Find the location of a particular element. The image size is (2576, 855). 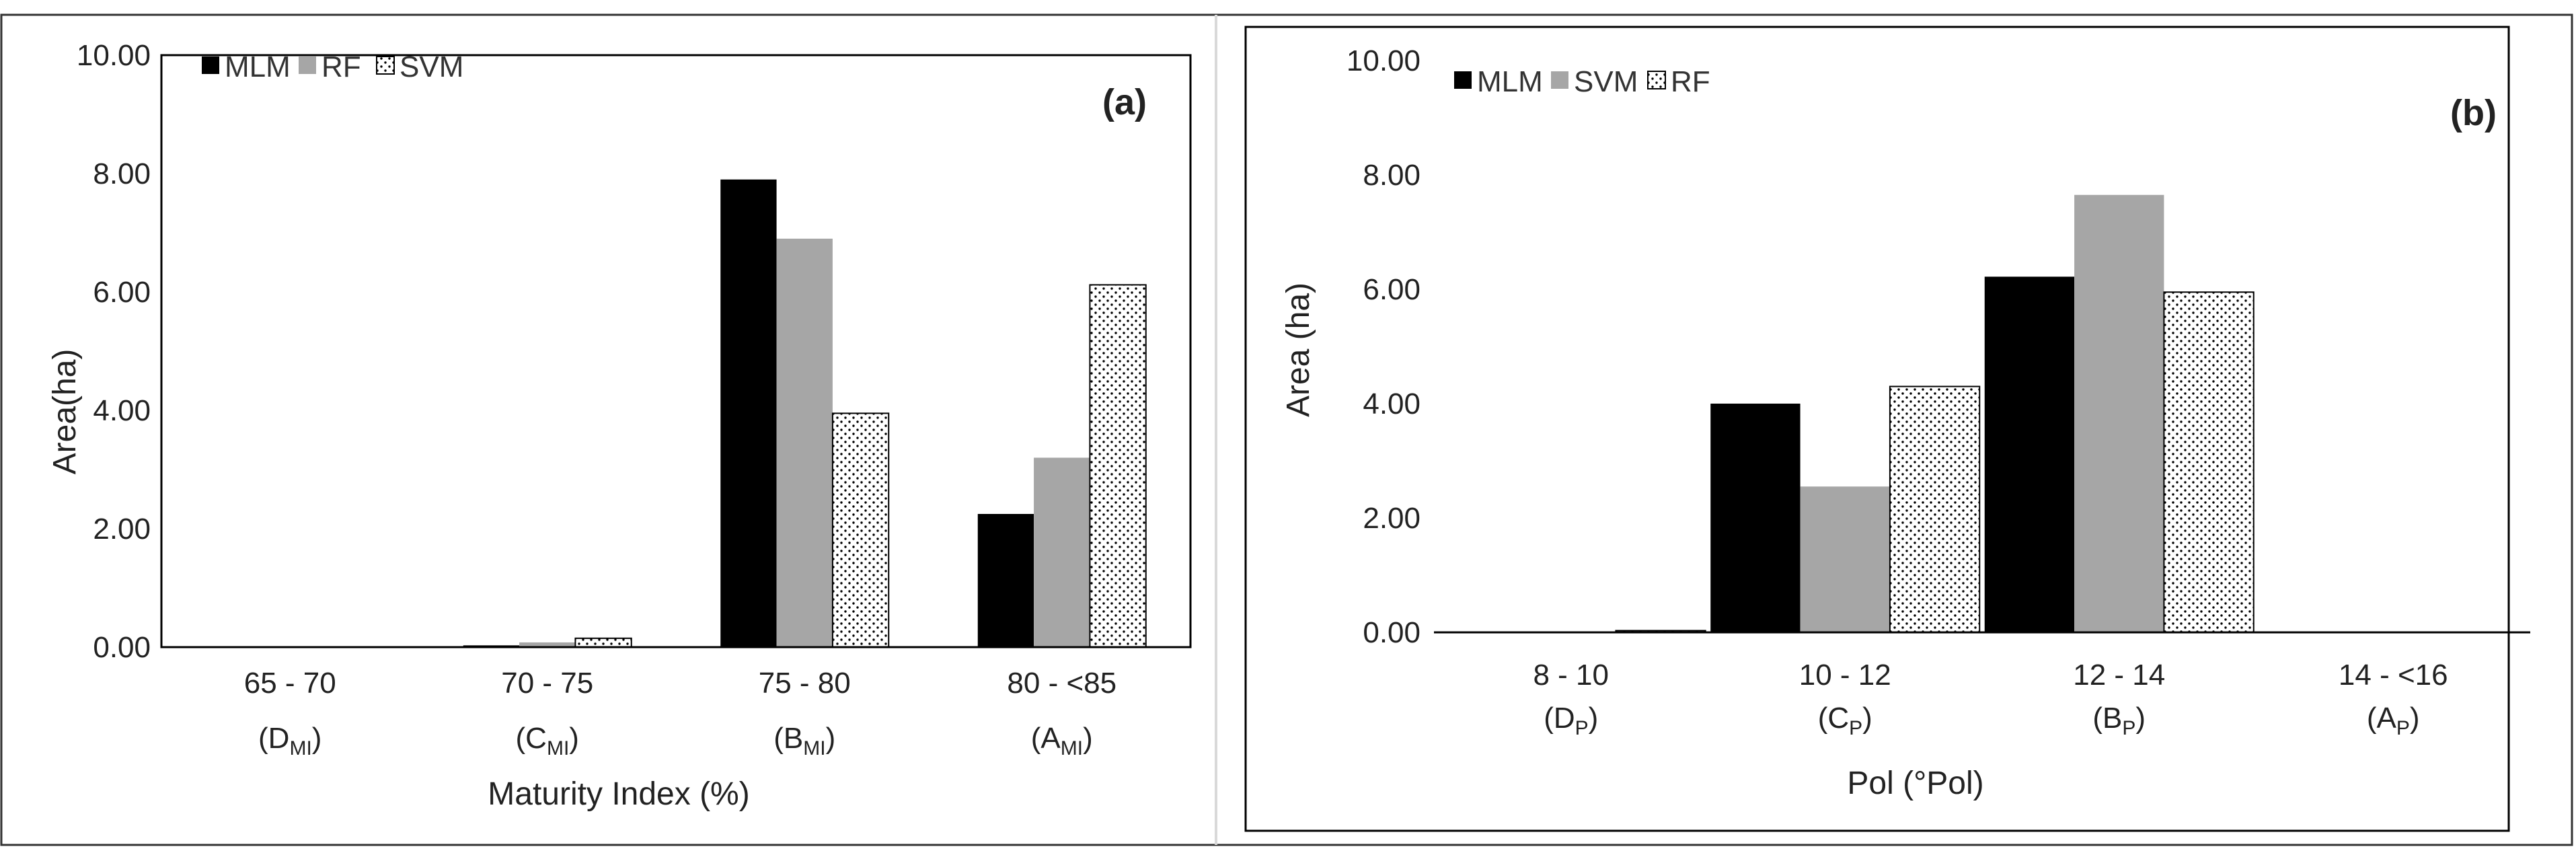

category-class-label: (CMI) is located at coordinates (547, 741).